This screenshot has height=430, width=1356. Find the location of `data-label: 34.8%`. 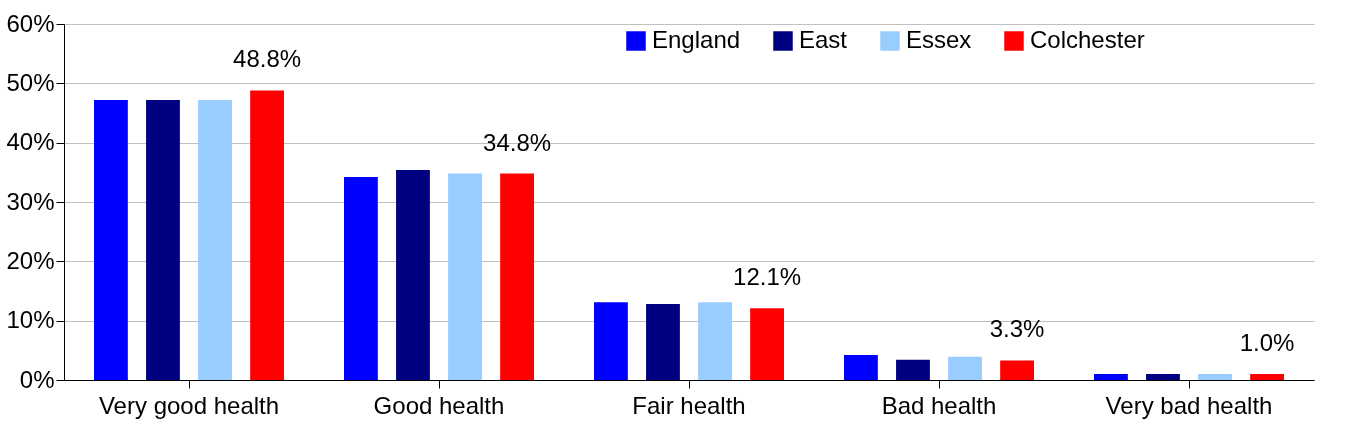

data-label: 34.8% is located at coordinates (517, 142).